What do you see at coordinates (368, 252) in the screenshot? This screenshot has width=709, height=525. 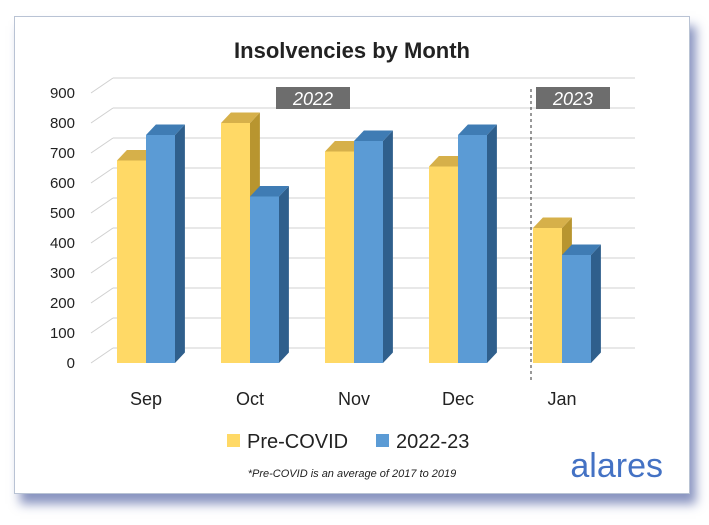 I see `bar-2022-23-nov` at bounding box center [368, 252].